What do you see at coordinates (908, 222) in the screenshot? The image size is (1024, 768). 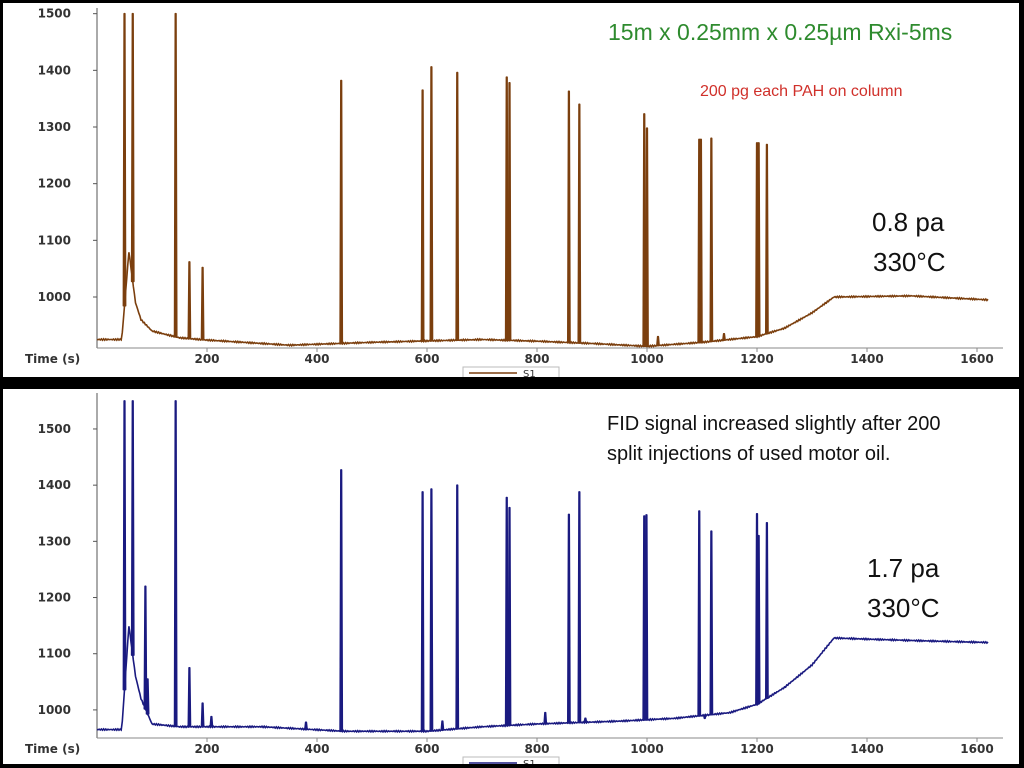 I see `bleed-annotation: 0.8 pa` at bounding box center [908, 222].